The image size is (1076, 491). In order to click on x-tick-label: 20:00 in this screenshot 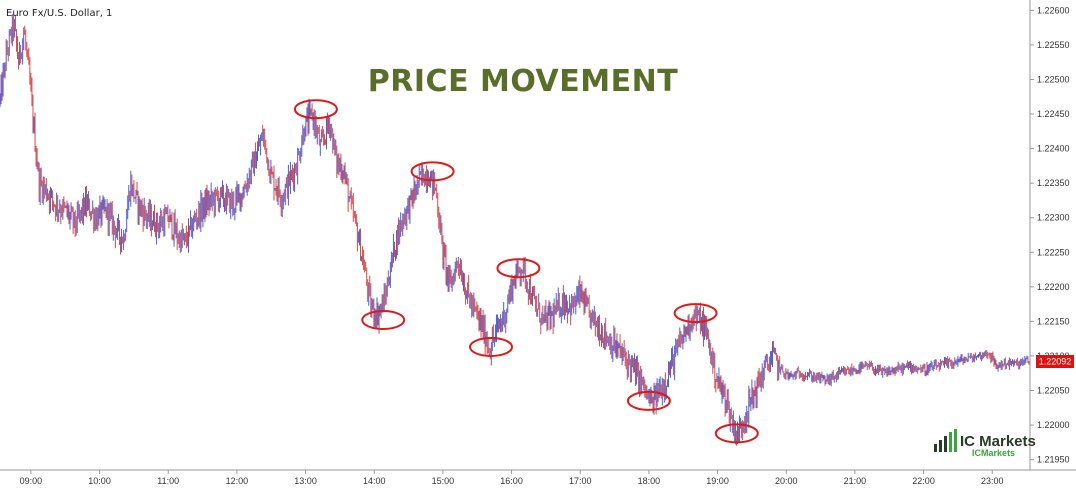, I will do `click(786, 481)`.